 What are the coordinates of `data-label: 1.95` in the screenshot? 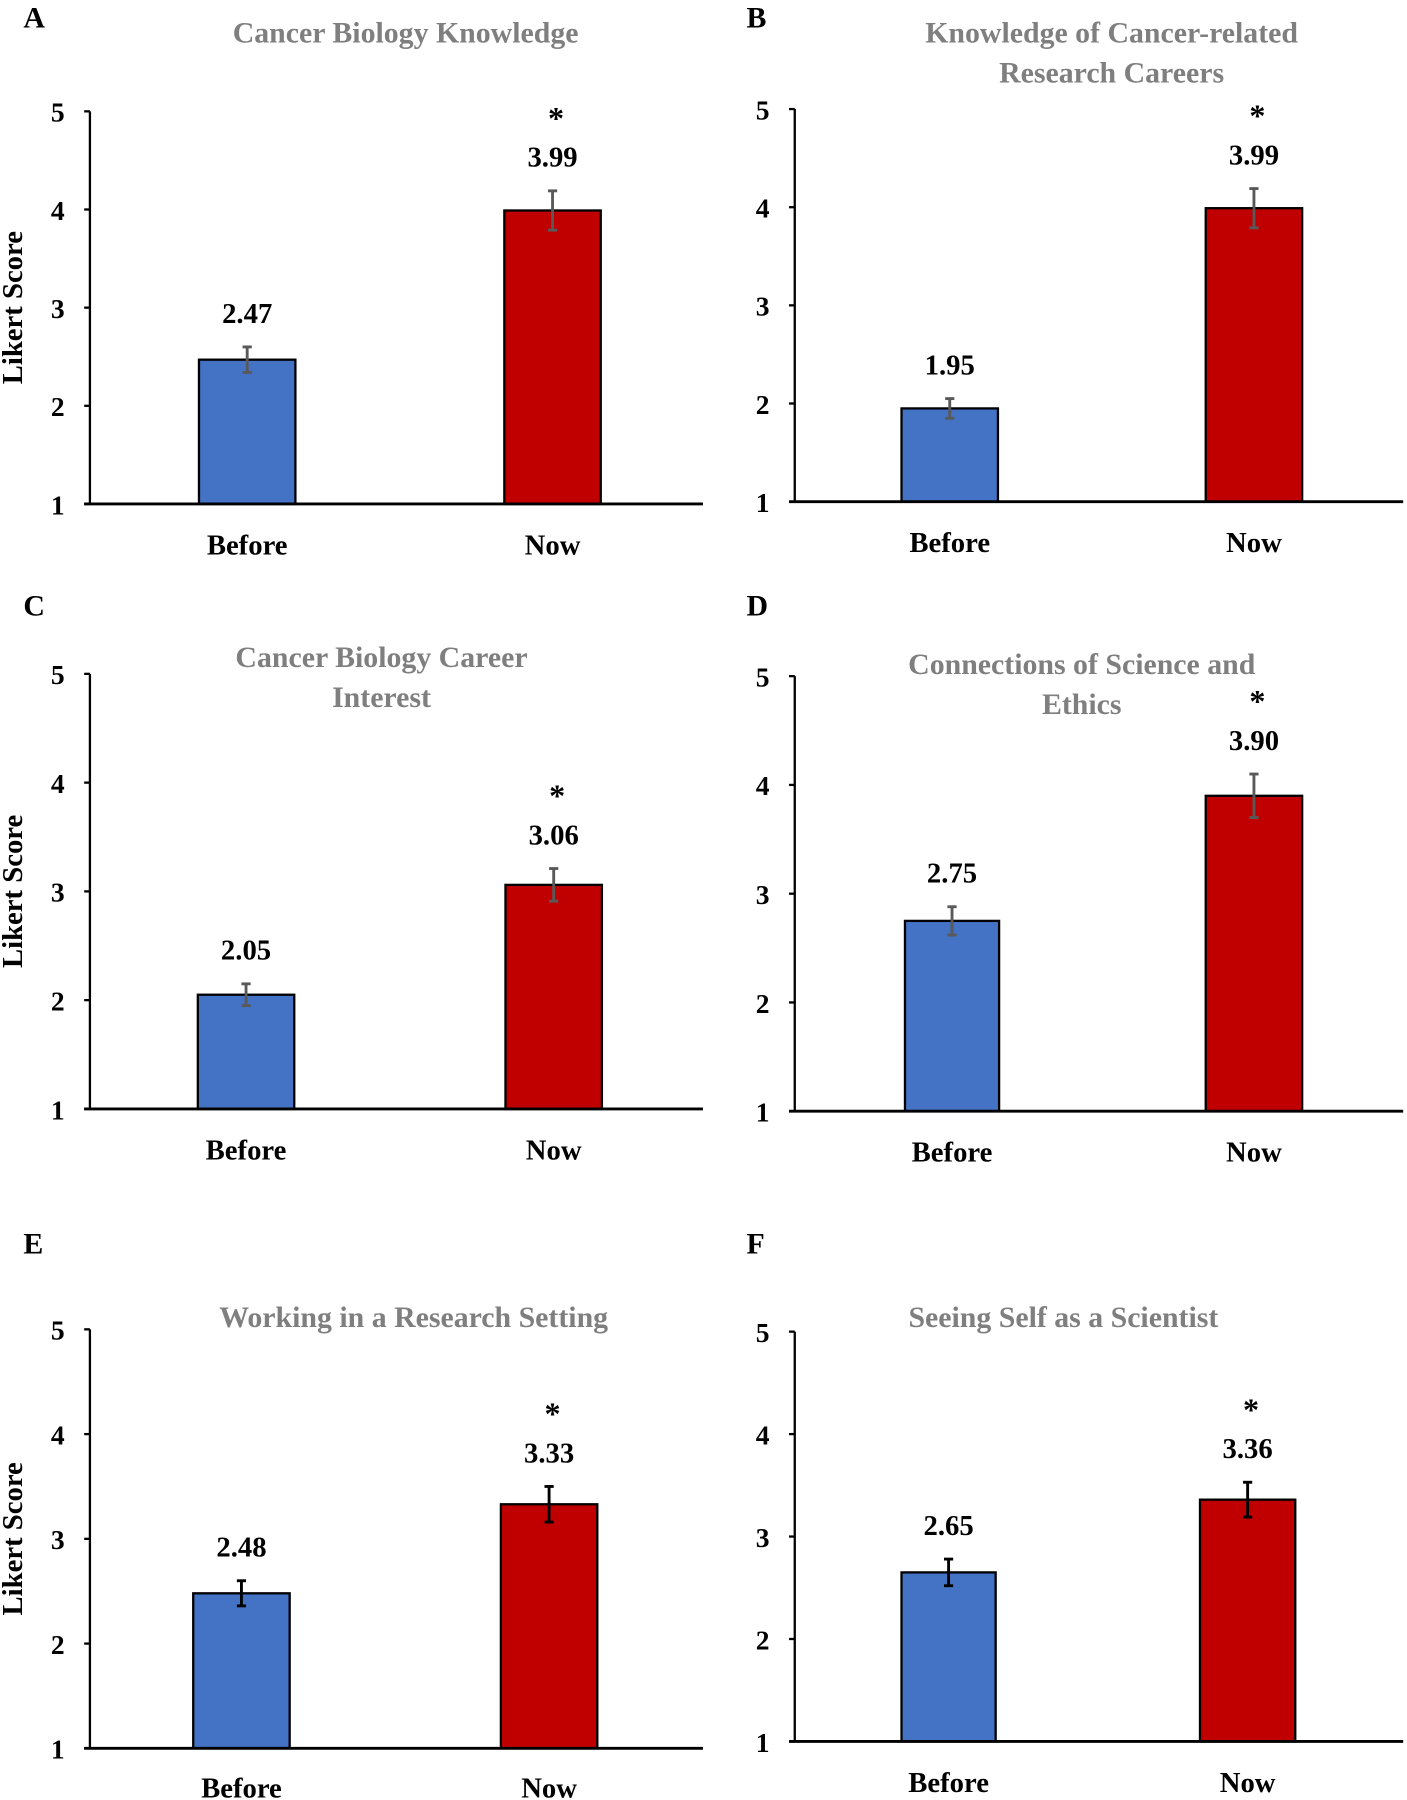 It's located at (950, 365).